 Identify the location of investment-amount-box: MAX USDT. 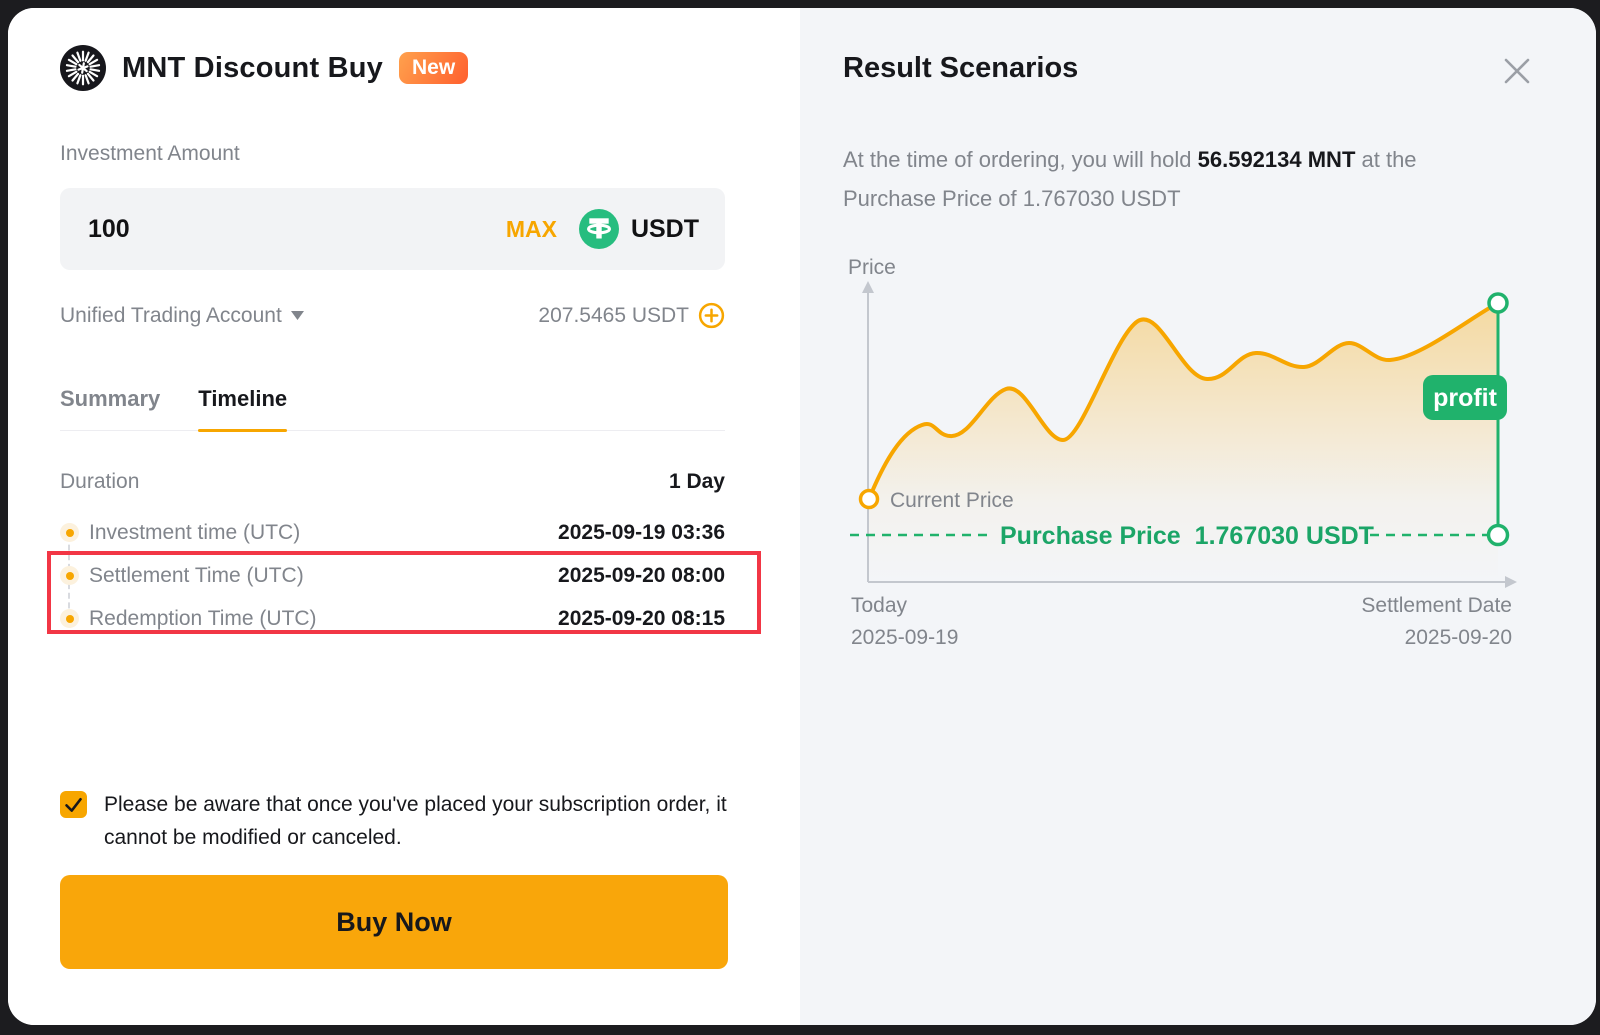
(392, 229).